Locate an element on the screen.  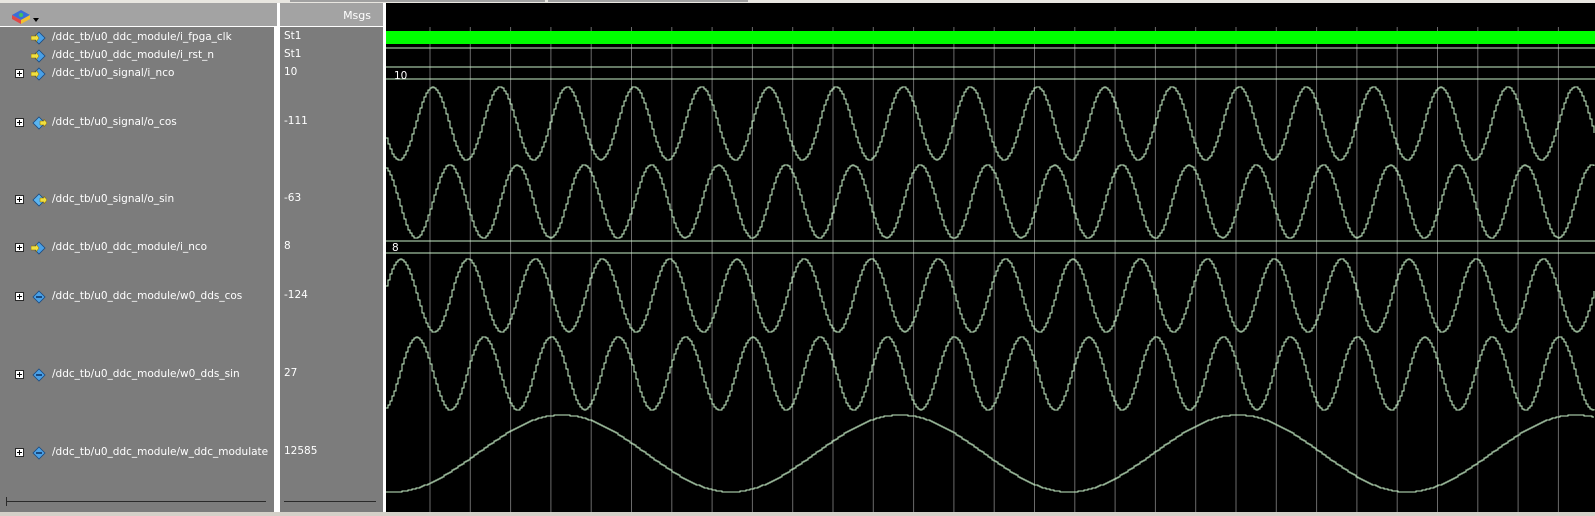
values-scrollbar is located at coordinates (330, 501).